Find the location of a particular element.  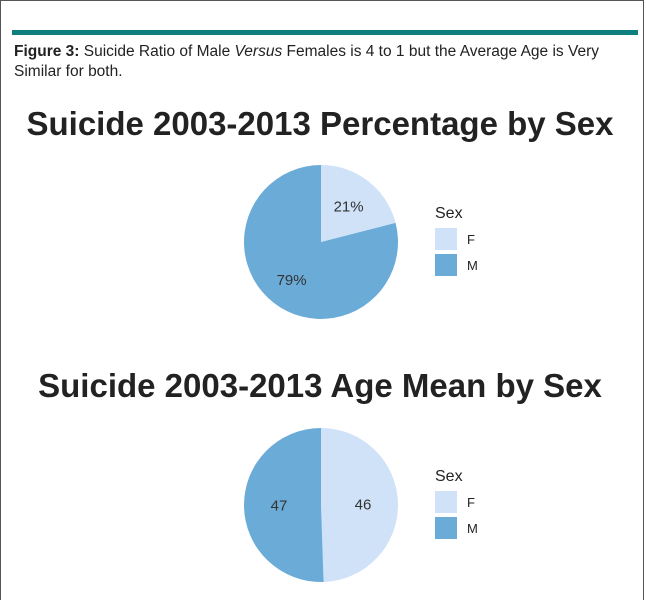

pie-label-m: 79% is located at coordinates (292, 280).